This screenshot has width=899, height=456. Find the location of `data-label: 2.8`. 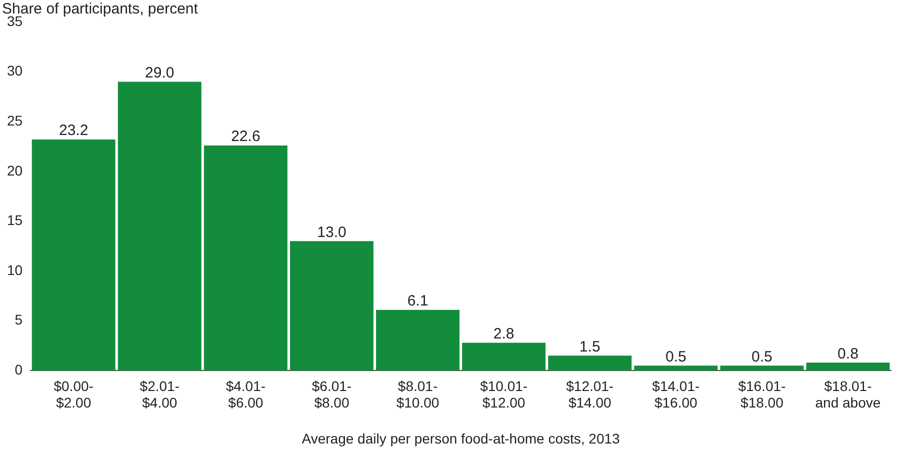

data-label: 2.8 is located at coordinates (503, 333).